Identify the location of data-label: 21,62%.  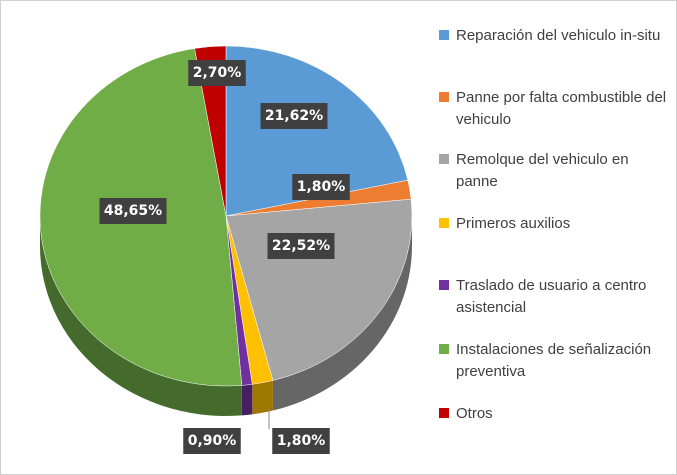
(294, 116).